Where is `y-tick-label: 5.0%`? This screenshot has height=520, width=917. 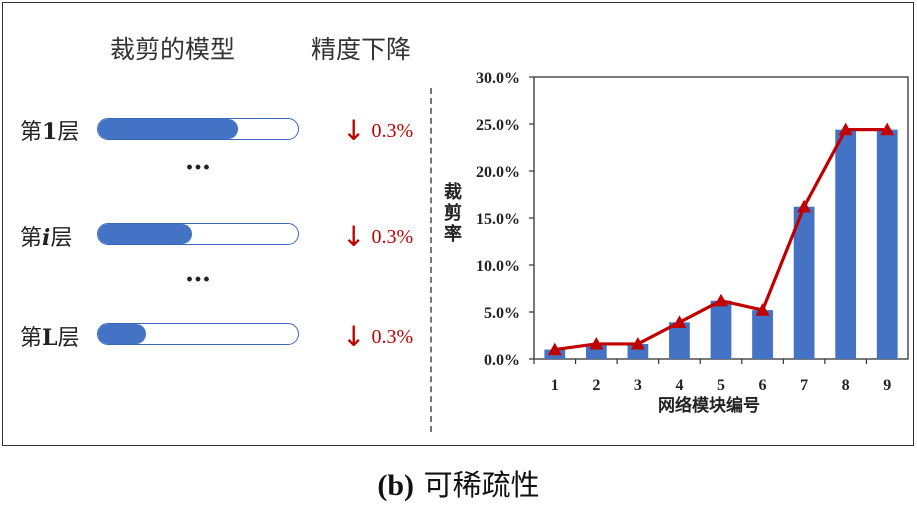
y-tick-label: 5.0% is located at coordinates (502, 313).